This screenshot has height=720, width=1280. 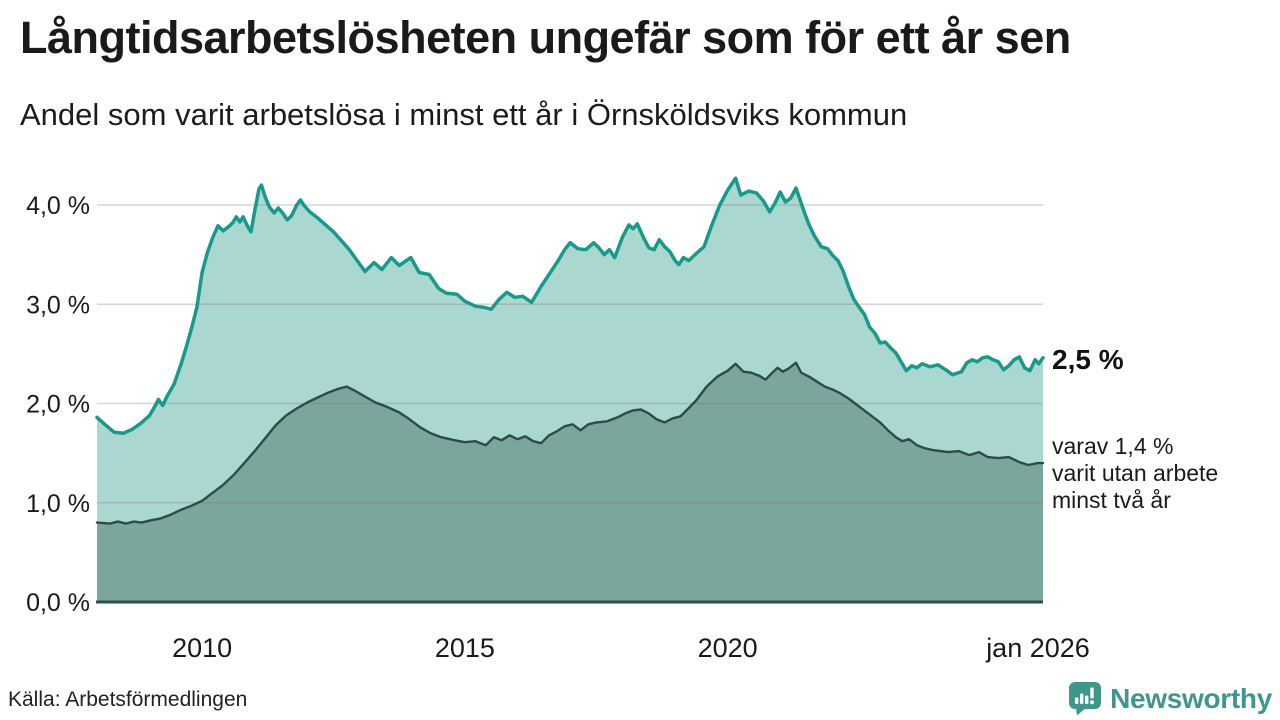 I want to click on newsworthy-wordmark: Newsworthy, so click(x=1191, y=698).